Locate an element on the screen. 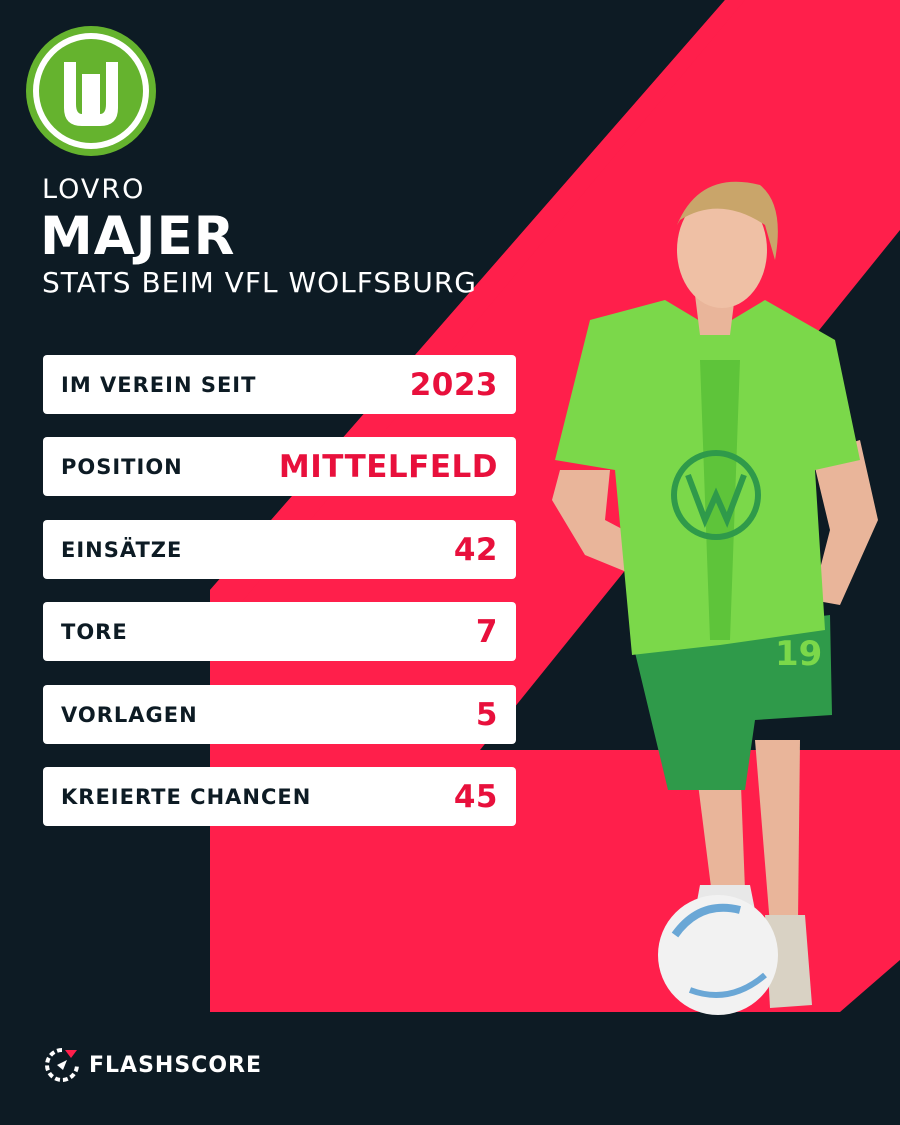  stat-label: TORE is located at coordinates (94, 631).